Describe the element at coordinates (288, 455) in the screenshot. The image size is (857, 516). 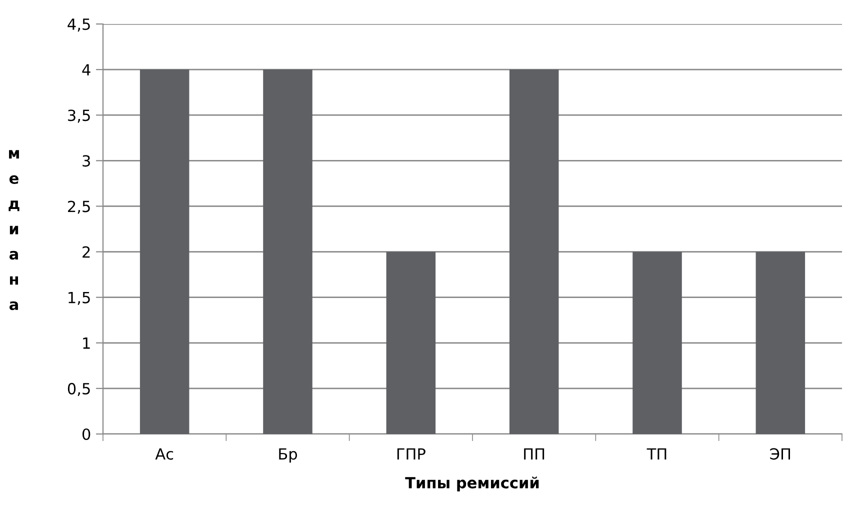
I see `x-tick-label: Бр` at that location.